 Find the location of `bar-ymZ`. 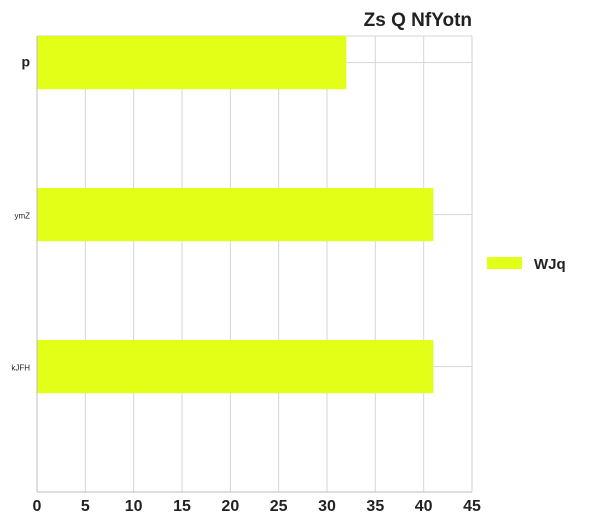

bar-ymZ is located at coordinates (235, 215).